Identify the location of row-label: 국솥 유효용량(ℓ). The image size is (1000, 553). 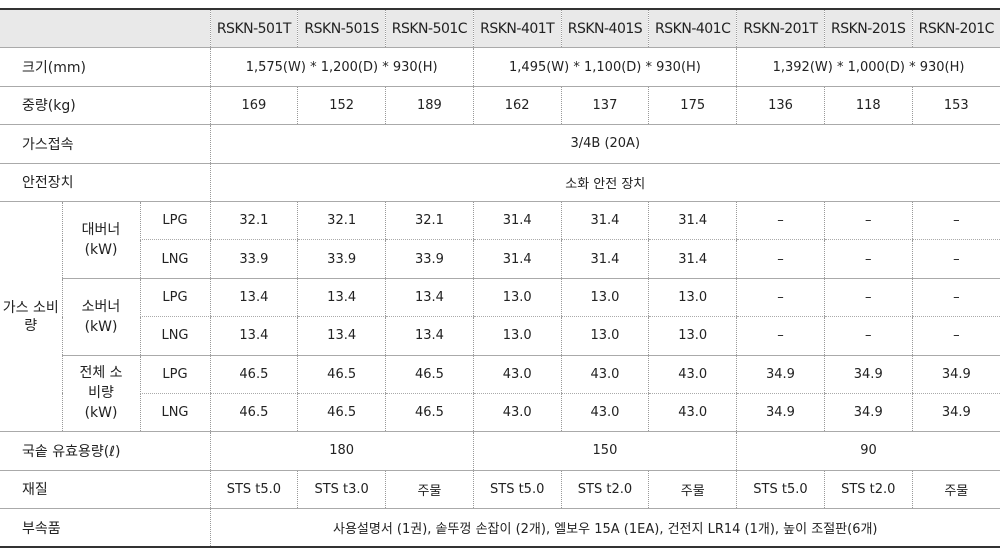
(105, 451).